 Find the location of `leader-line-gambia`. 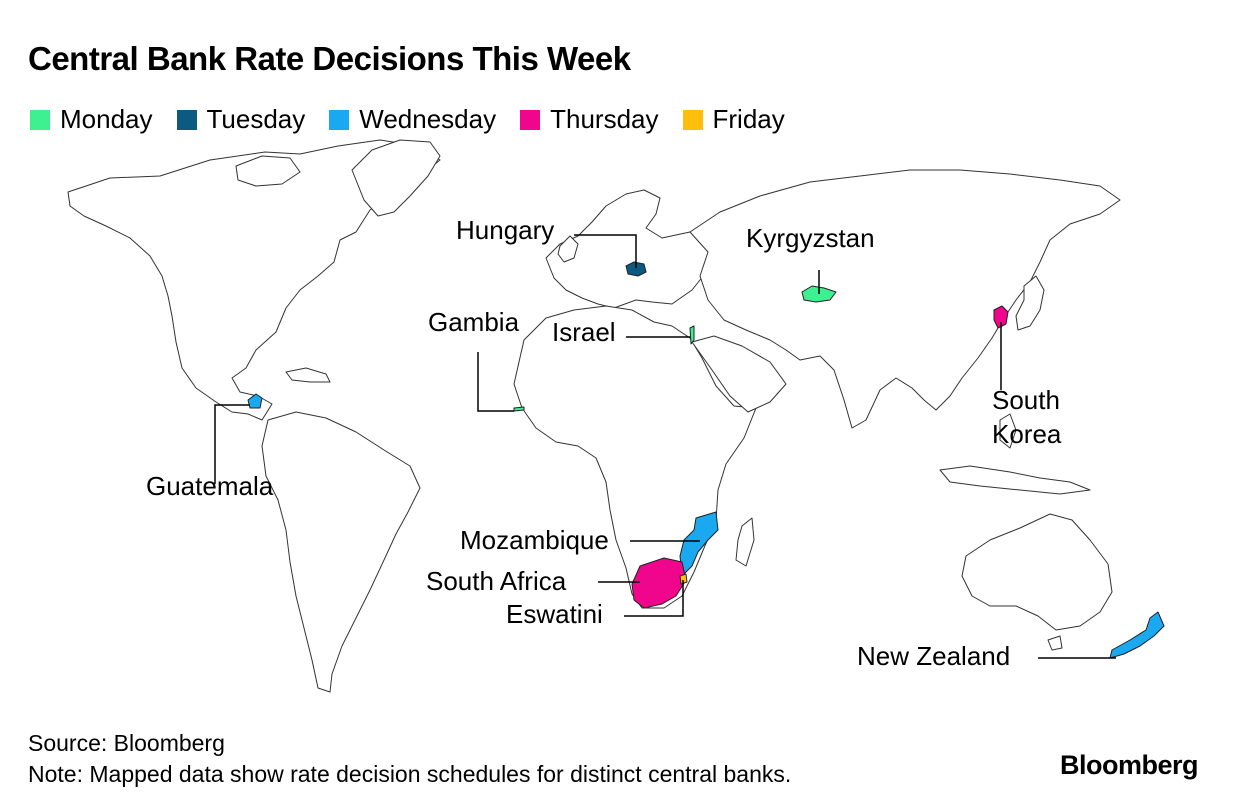

leader-line-gambia is located at coordinates (495, 382).